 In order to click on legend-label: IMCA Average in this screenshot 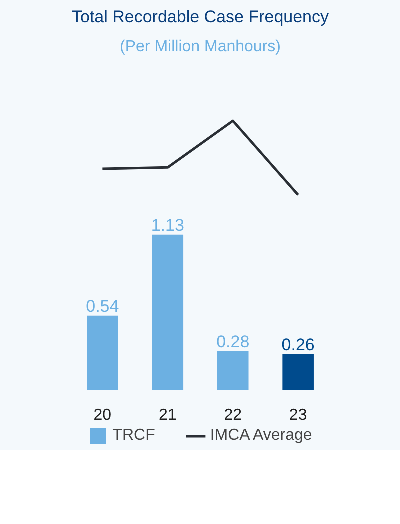, I will do `click(261, 436)`.